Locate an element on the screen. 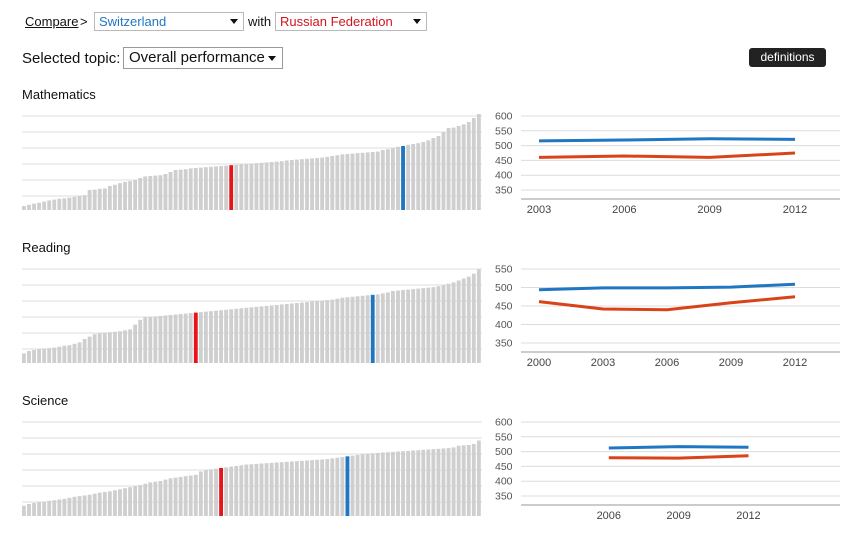  ranking-bar-country-b is located at coordinates (231, 187).